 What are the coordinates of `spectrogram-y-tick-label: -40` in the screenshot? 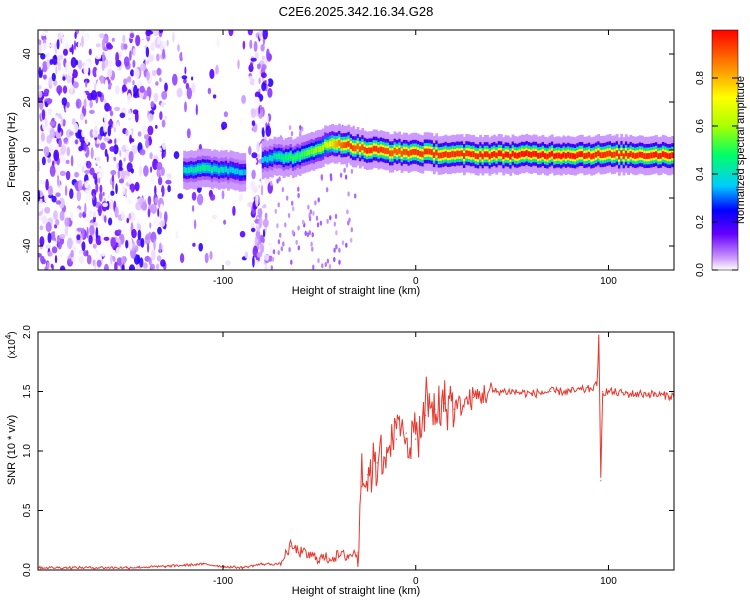 It's located at (27, 245).